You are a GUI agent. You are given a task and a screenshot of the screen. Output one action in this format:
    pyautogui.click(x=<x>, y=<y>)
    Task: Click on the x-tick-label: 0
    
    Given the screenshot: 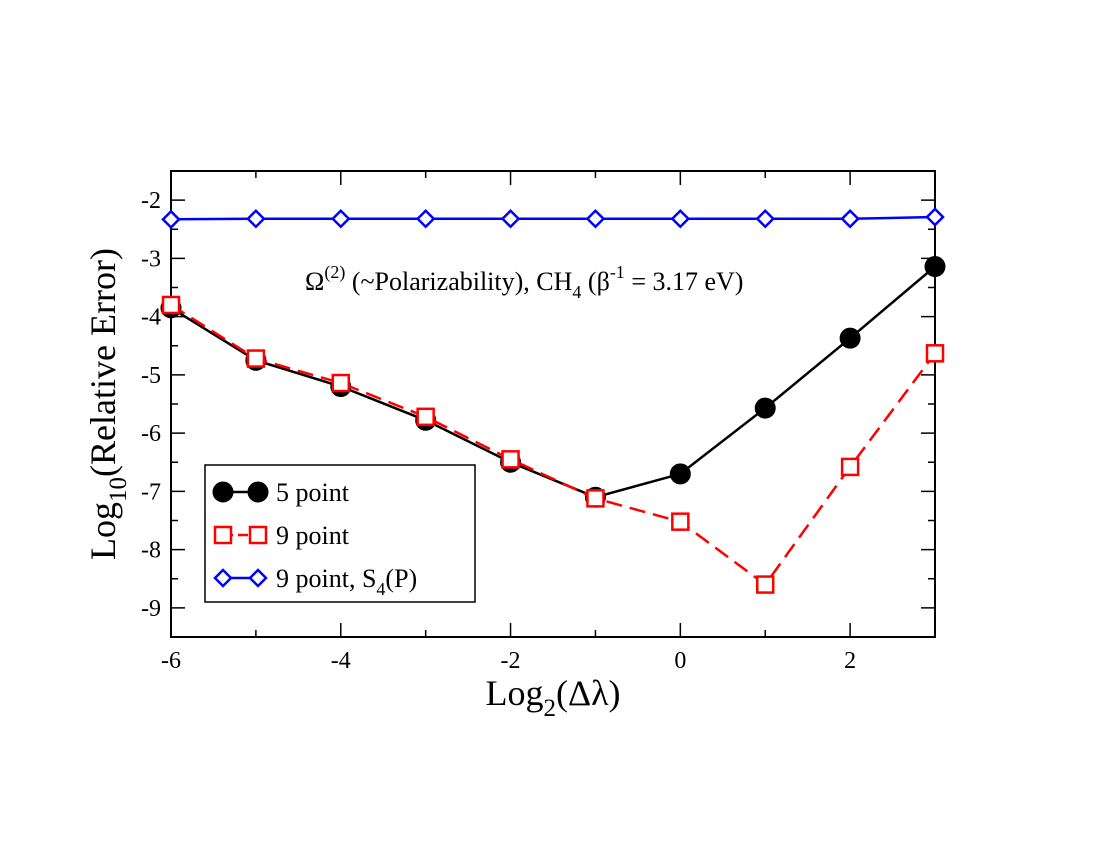 What is the action you would take?
    pyautogui.click(x=680, y=661)
    